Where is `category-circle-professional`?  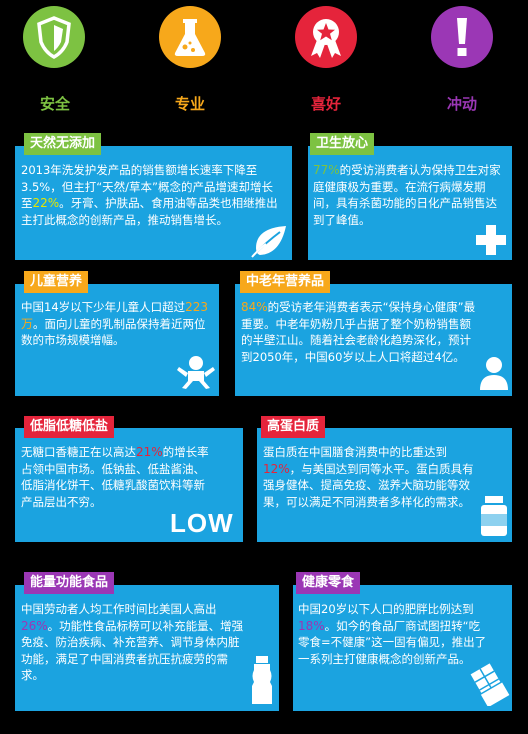 category-circle-professional is located at coordinates (190, 37).